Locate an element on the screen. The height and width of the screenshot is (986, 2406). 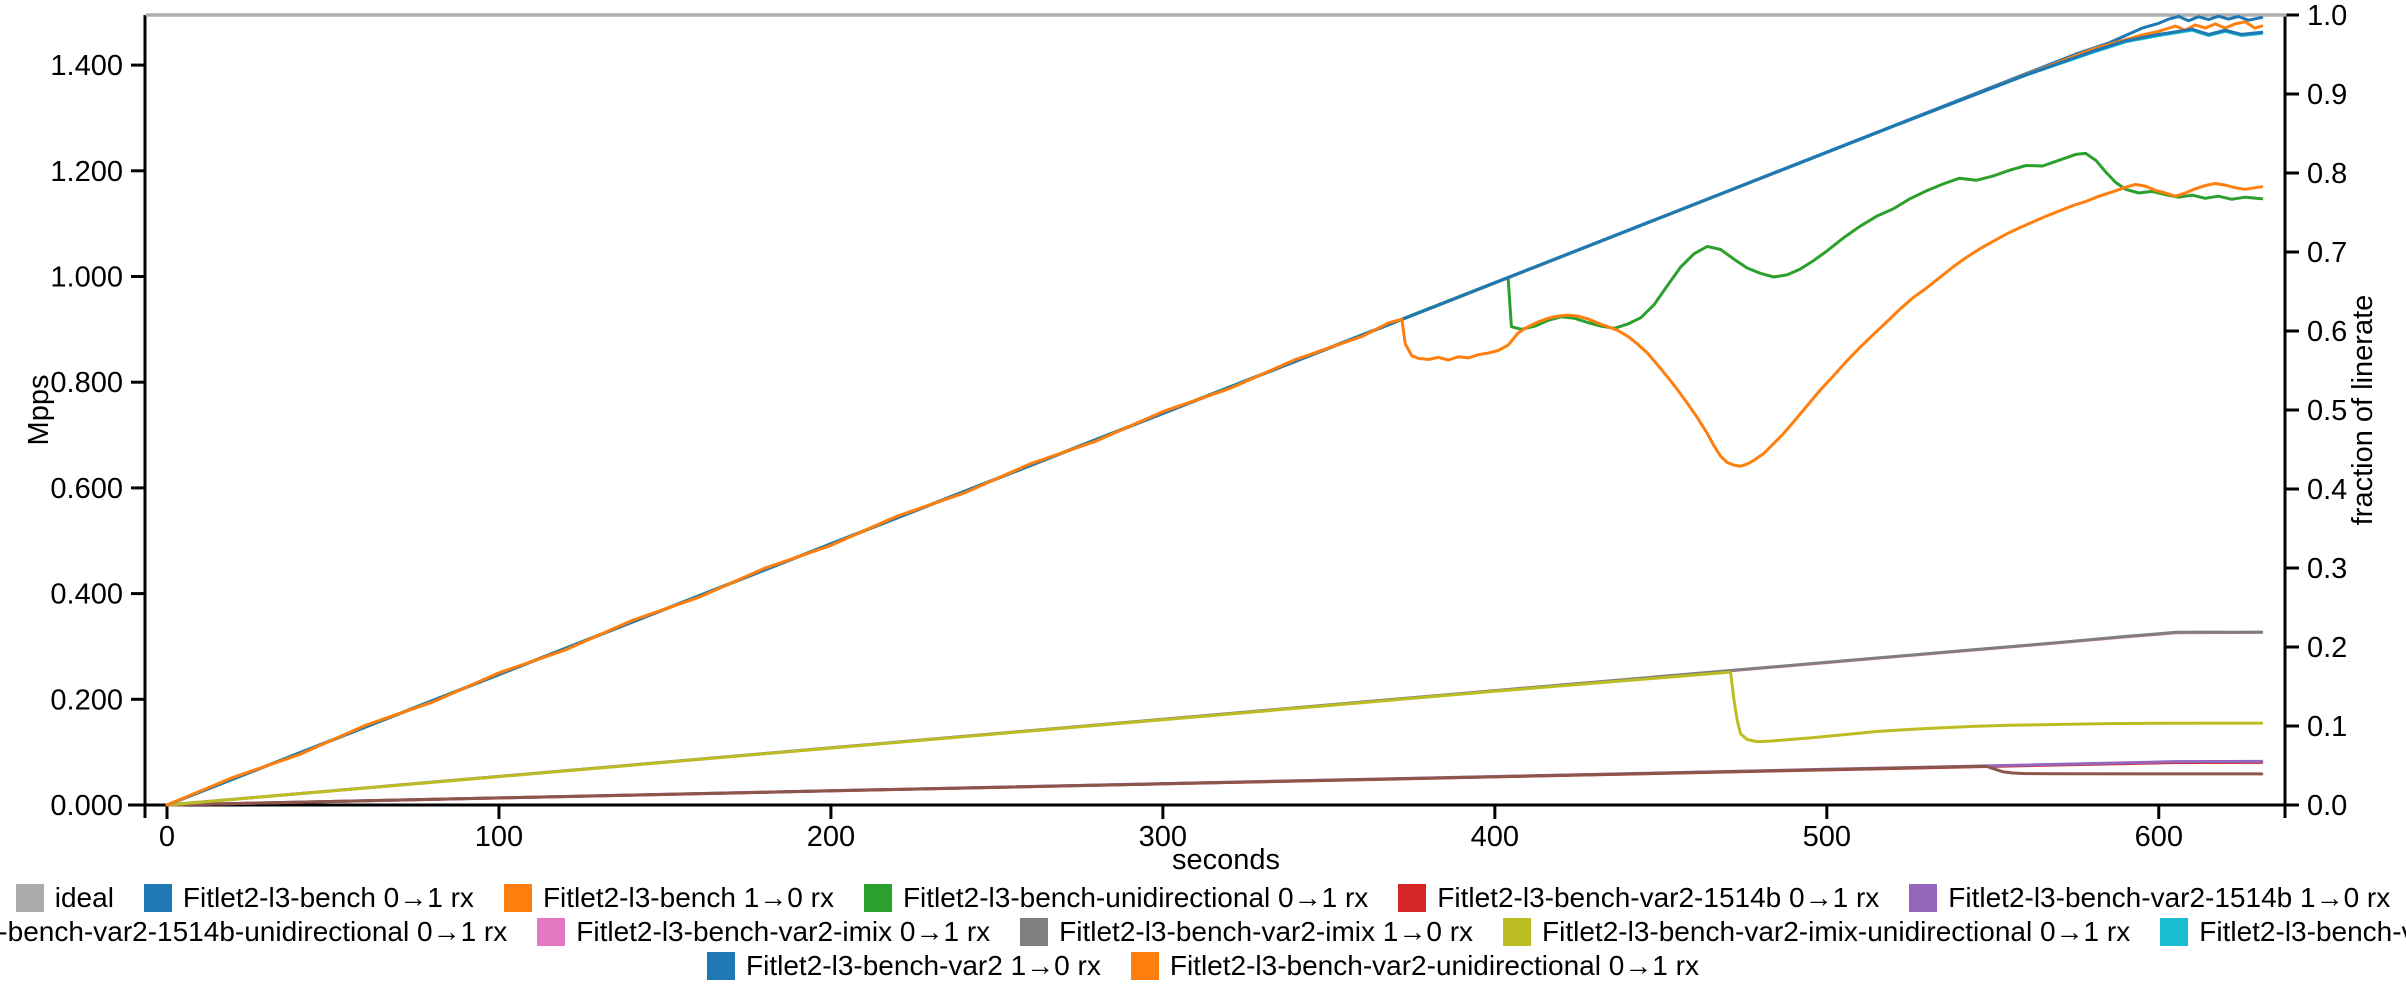
legend-item: Fitlet2-l3-bench-unidirectional 0→1 rx is located at coordinates (1116, 898).